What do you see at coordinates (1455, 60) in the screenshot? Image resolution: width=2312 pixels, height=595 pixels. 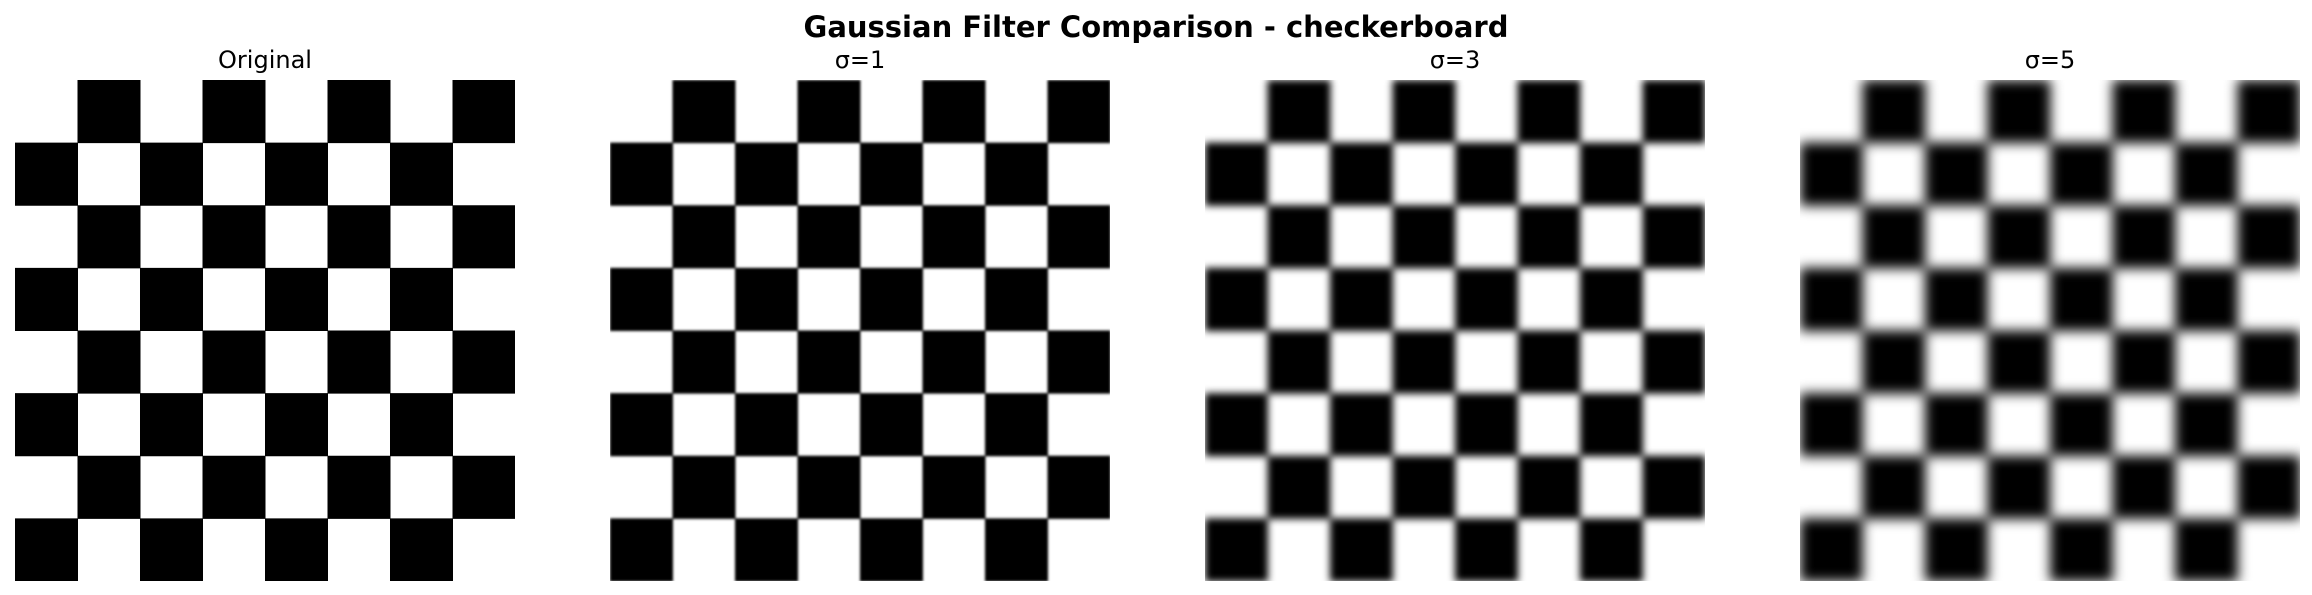 I see `panel-title: σ=3` at bounding box center [1455, 60].